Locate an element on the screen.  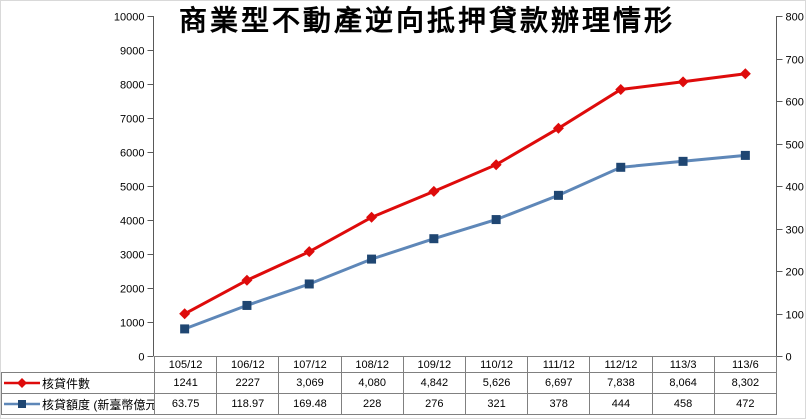
legend-item-series-1: 核貸額度 (新臺幣億元) is located at coordinates (78, 404).